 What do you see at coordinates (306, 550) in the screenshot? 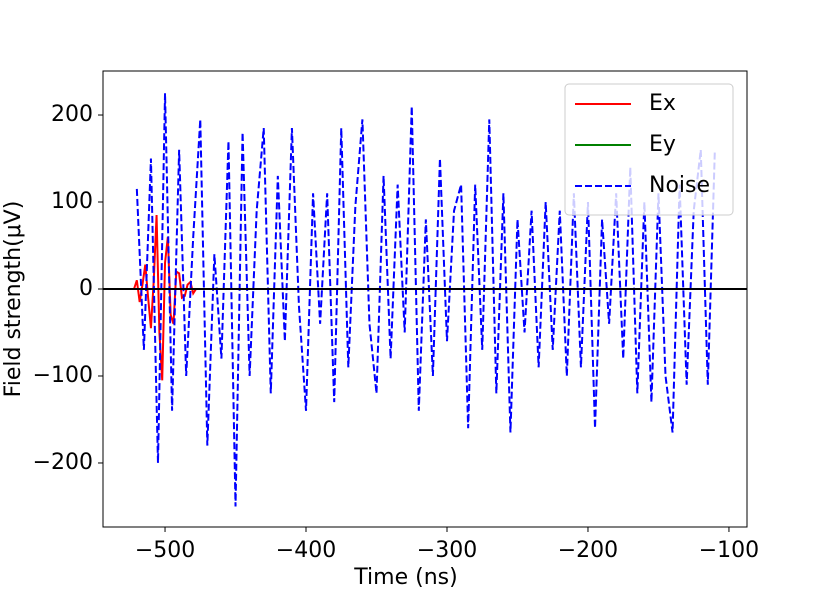
I see `x-tick-label: −400` at bounding box center [306, 550].